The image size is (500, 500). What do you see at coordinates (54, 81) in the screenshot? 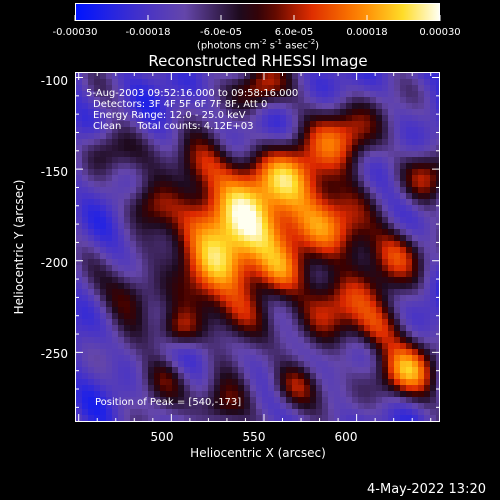
I see `y-tick-label: -100` at bounding box center [54, 81].